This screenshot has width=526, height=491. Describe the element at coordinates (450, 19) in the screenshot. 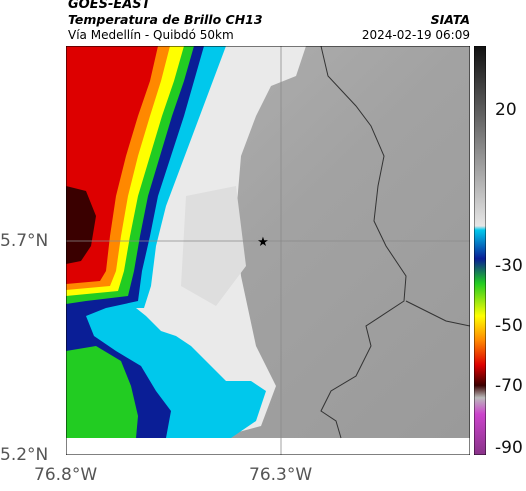

I see `organization-label: SIATA` at that location.